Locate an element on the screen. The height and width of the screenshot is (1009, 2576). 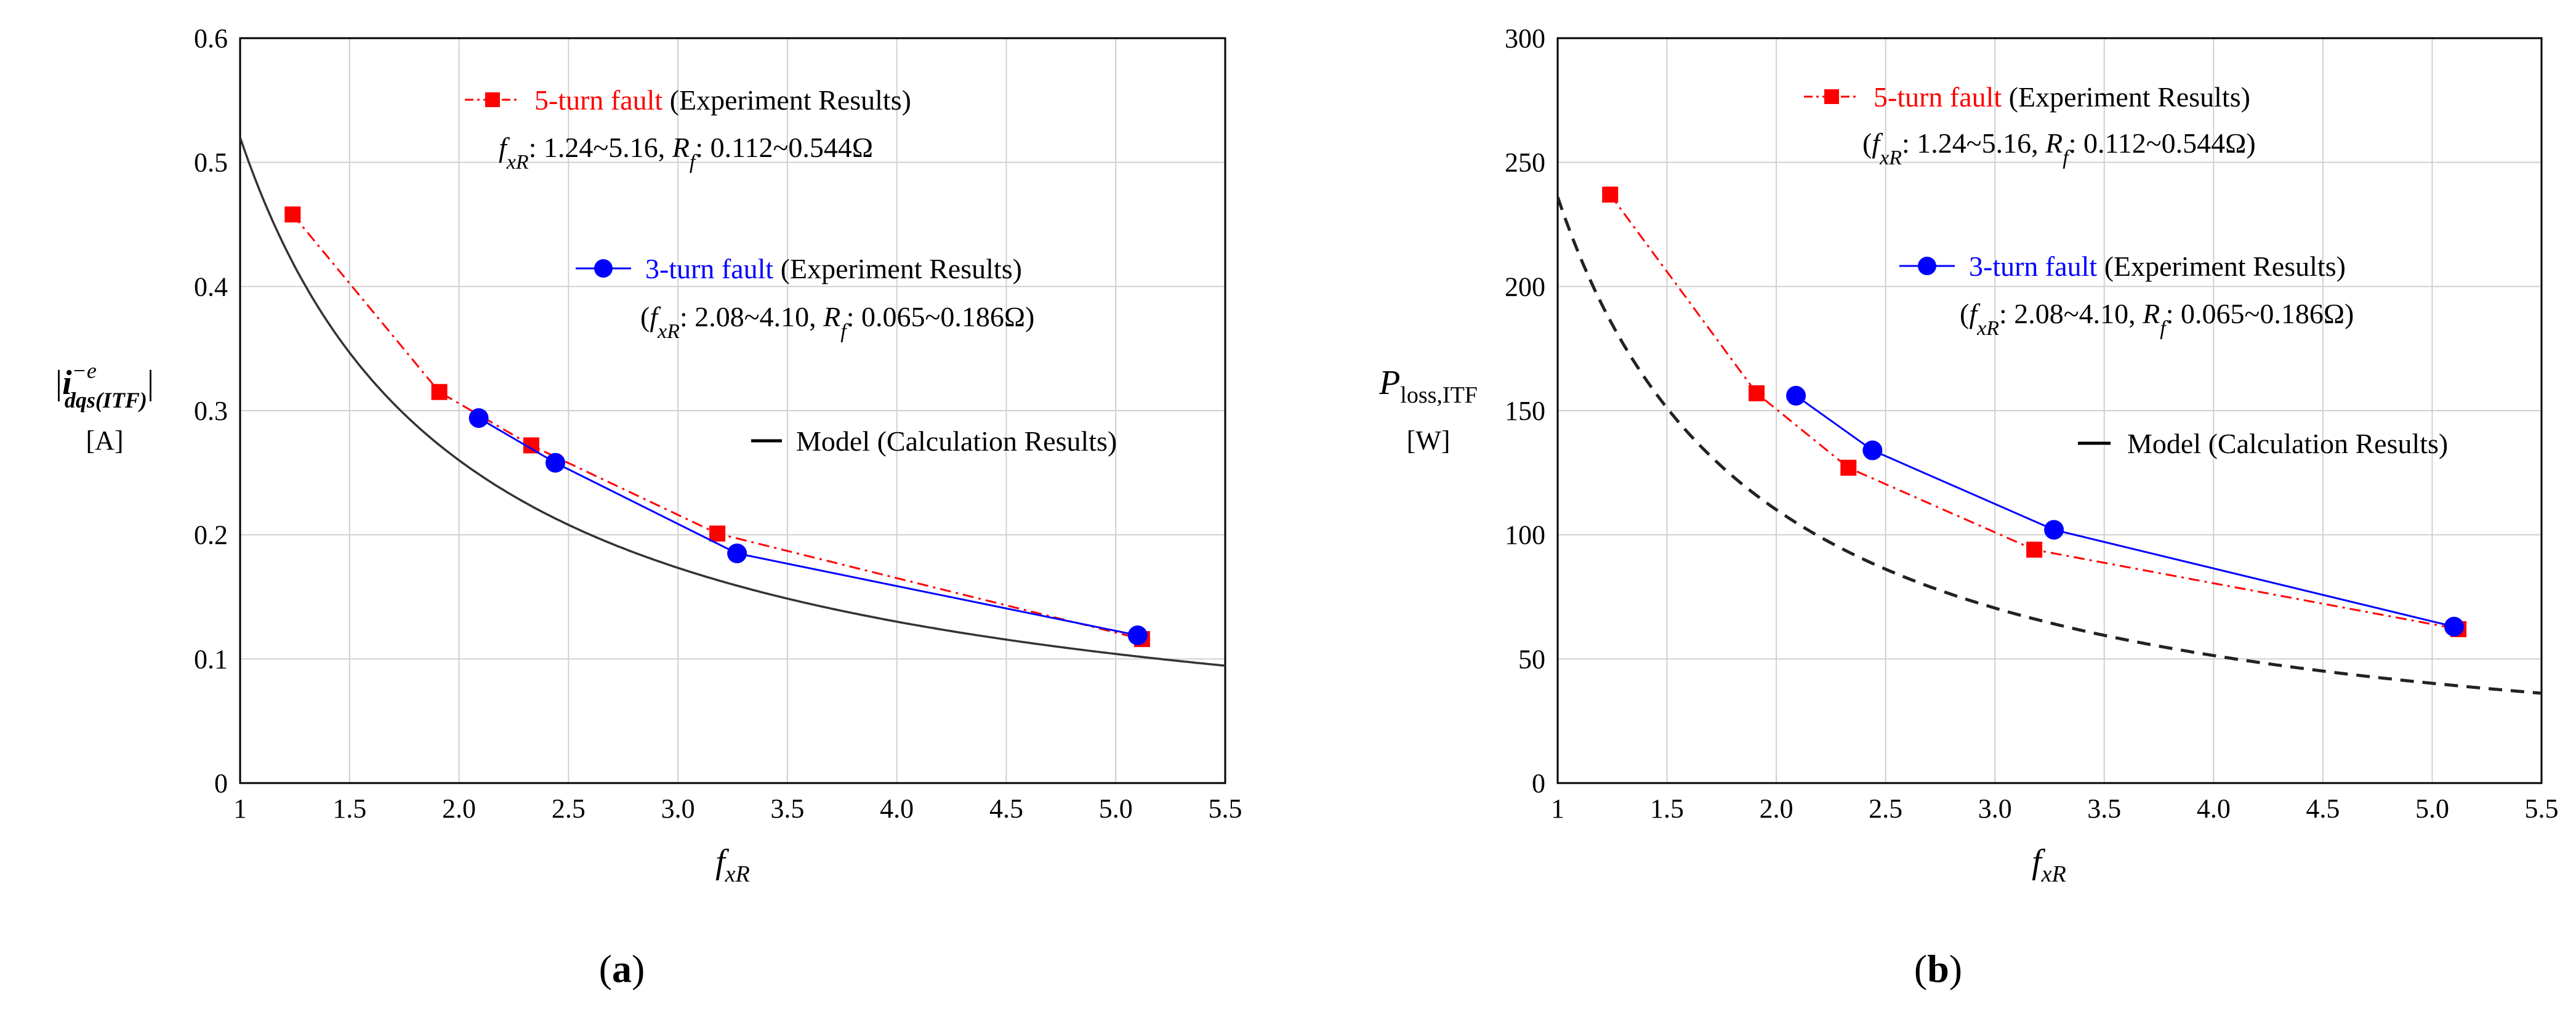
y-tick-label: 200 is located at coordinates (1525, 286).